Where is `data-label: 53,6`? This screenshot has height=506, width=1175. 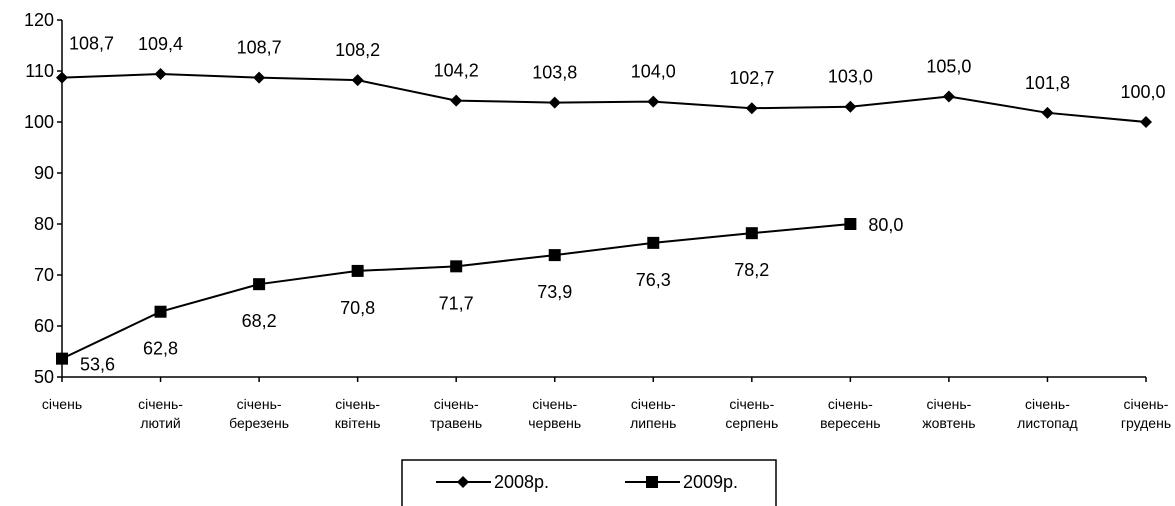
data-label: 53,6 is located at coordinates (97, 365).